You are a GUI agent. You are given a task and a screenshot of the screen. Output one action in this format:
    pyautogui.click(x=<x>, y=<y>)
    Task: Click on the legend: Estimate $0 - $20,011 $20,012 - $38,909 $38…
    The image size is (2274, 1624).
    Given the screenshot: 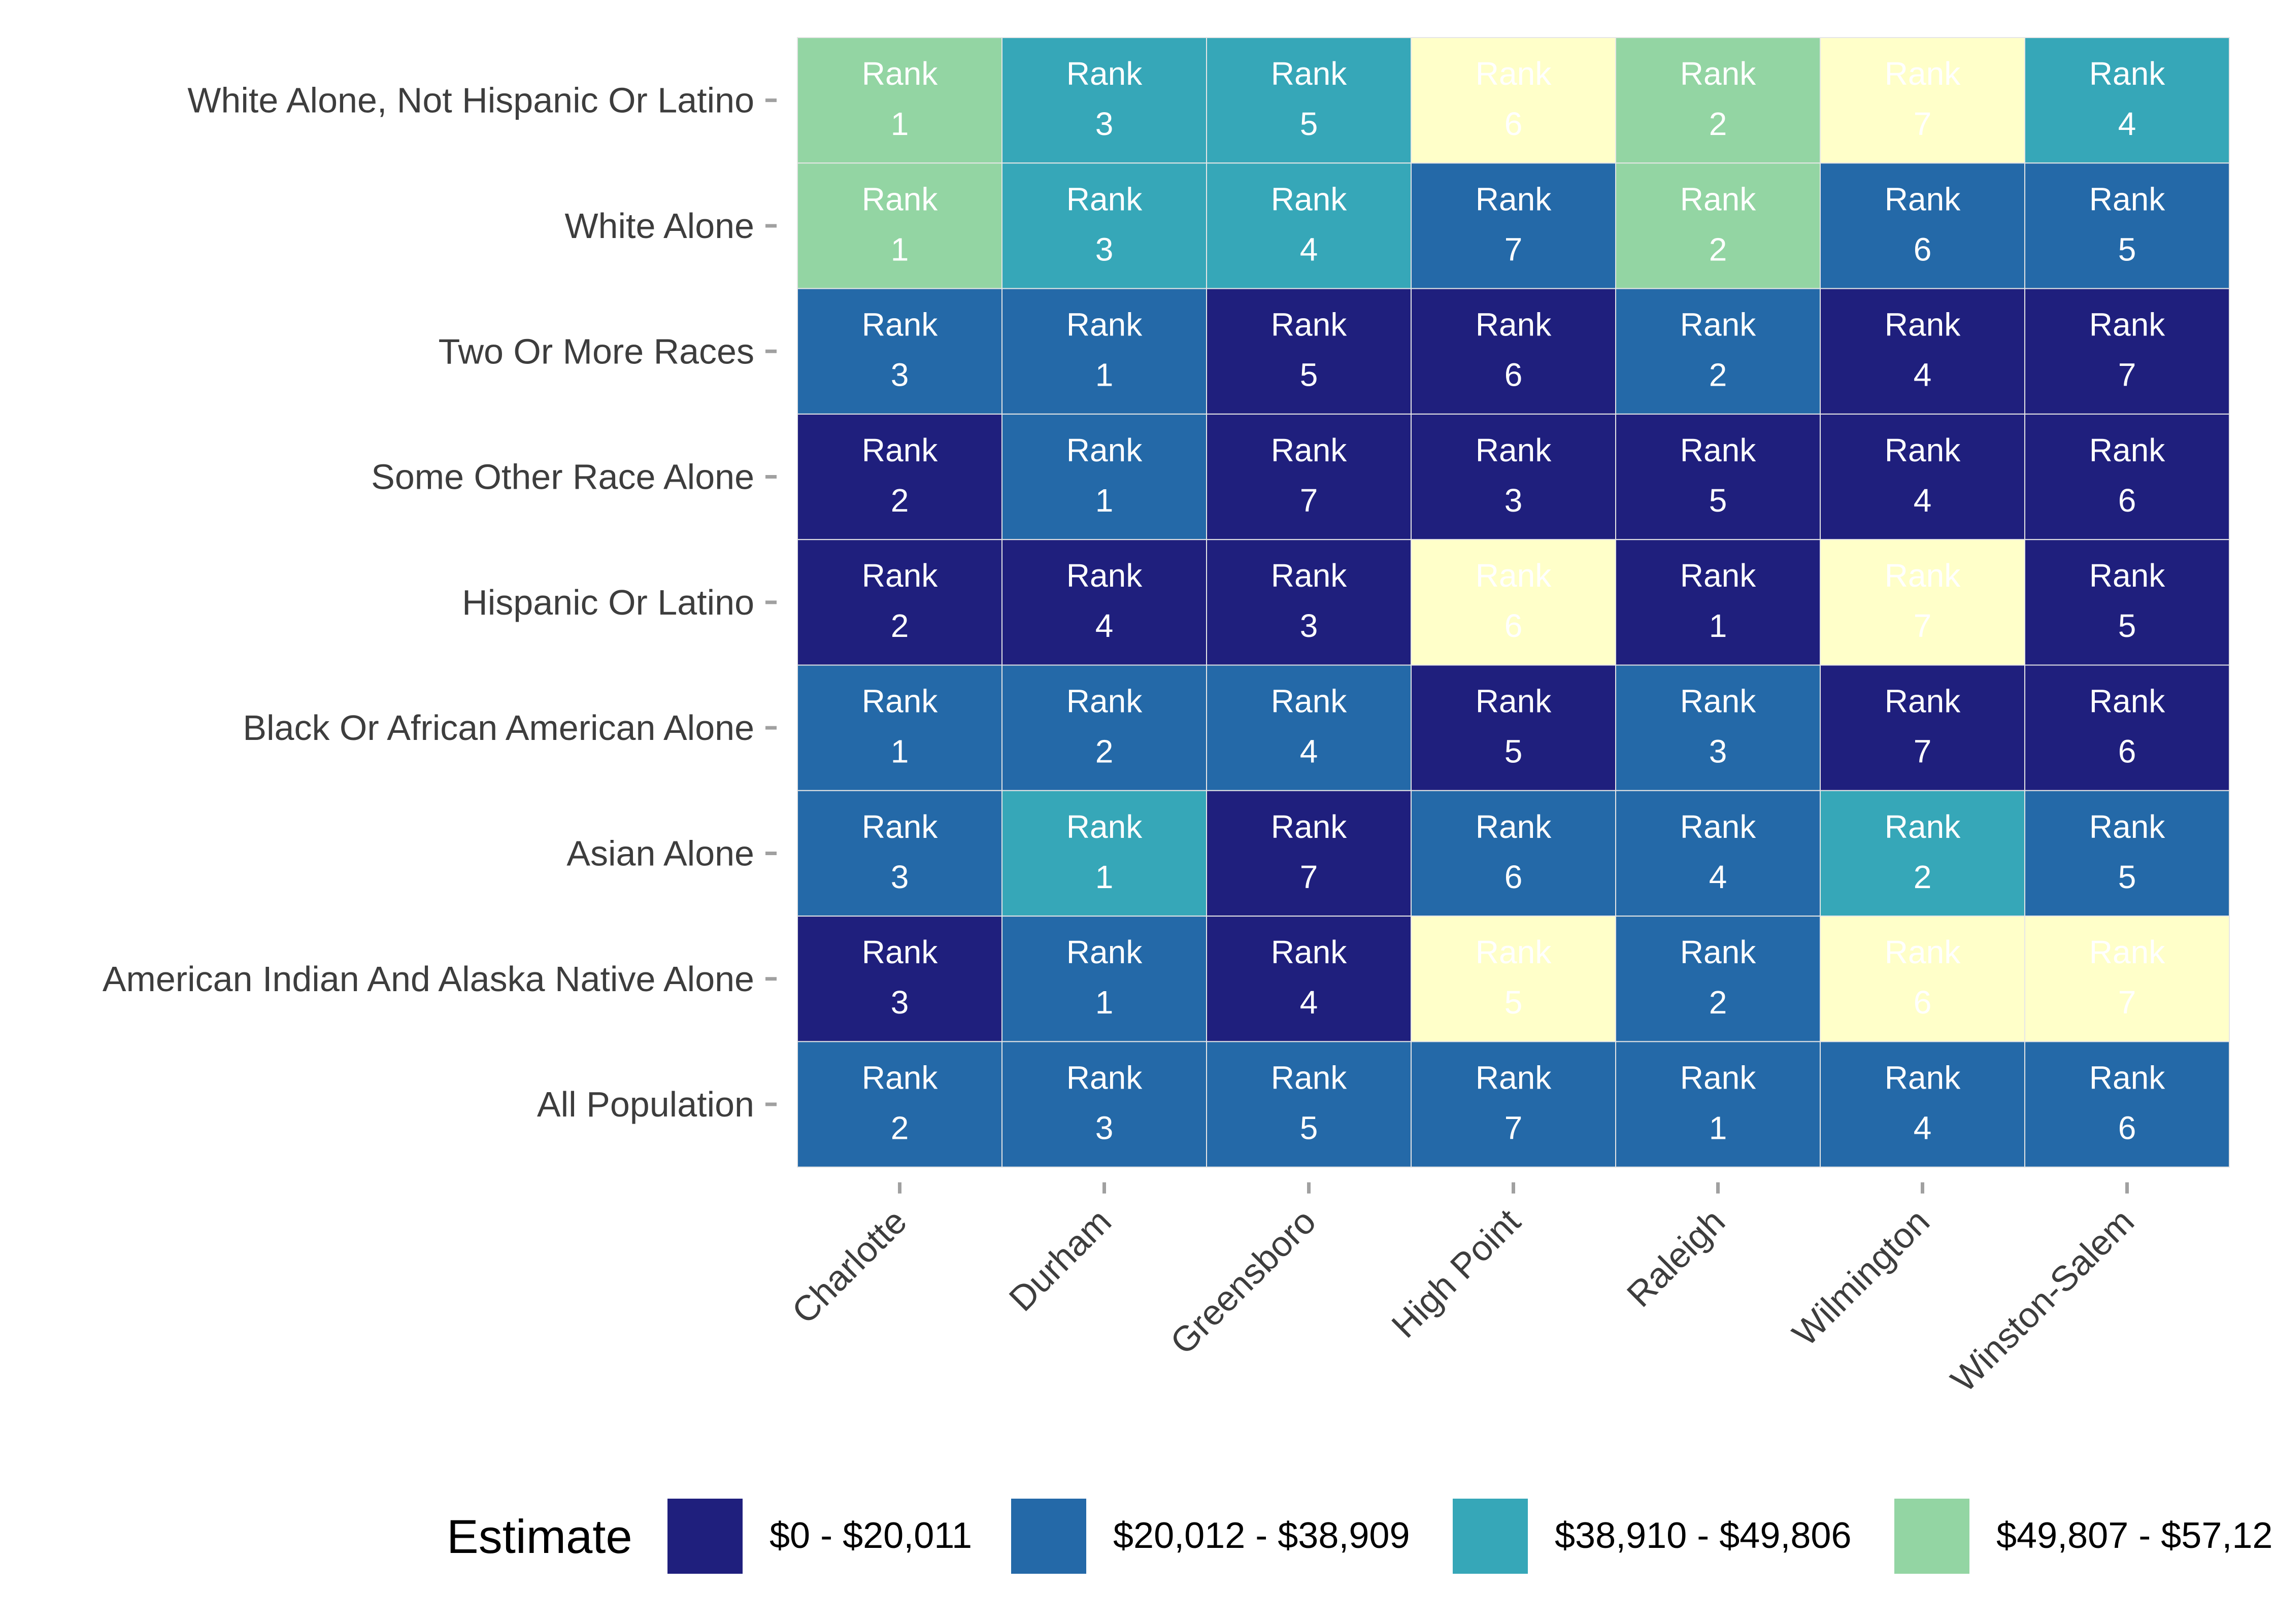 What is the action you would take?
    pyautogui.click(x=1359, y=1536)
    